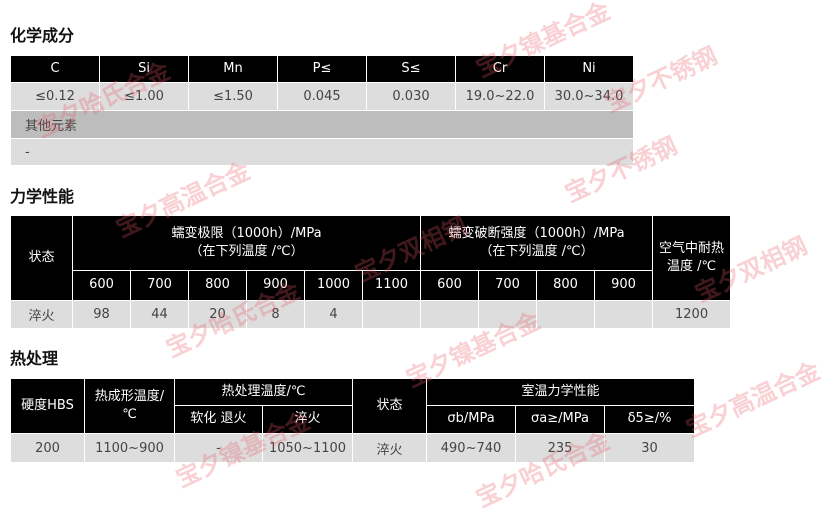 Image resolution: width=840 pixels, height=514 pixels. Describe the element at coordinates (333, 314) in the screenshot. I see `limit-cell: 4` at that location.